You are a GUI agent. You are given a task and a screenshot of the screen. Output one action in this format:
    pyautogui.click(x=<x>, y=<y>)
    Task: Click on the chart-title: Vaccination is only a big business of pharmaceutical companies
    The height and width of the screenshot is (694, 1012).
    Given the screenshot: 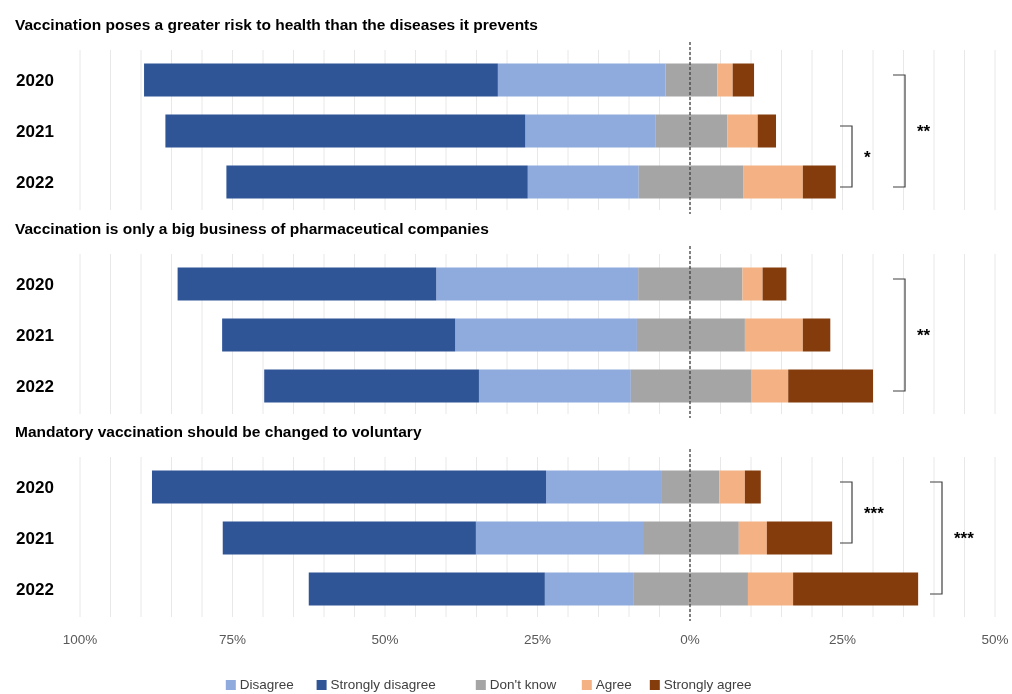 What is the action you would take?
    pyautogui.click(x=252, y=228)
    